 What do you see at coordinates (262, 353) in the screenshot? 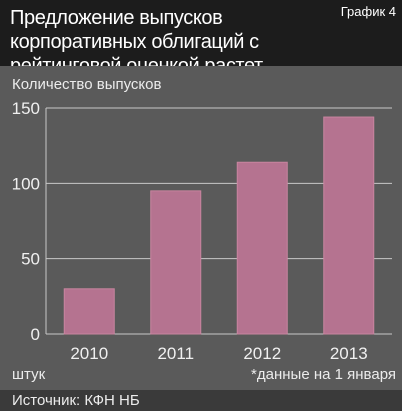
I see `x-tick-label-2012: 2012` at bounding box center [262, 353].